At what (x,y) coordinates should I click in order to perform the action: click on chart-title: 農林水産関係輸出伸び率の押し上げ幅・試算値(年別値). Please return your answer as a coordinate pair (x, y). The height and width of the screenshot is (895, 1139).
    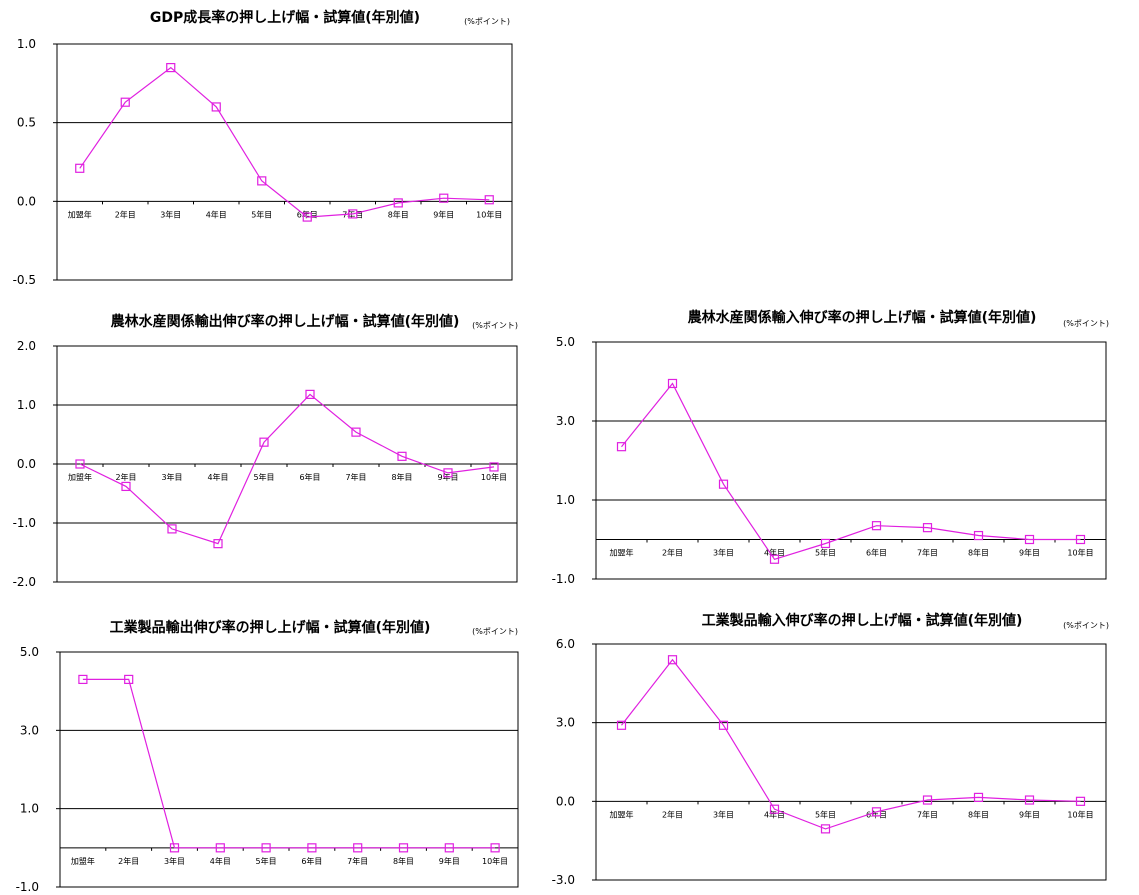
    Looking at the image, I should click on (285, 321).